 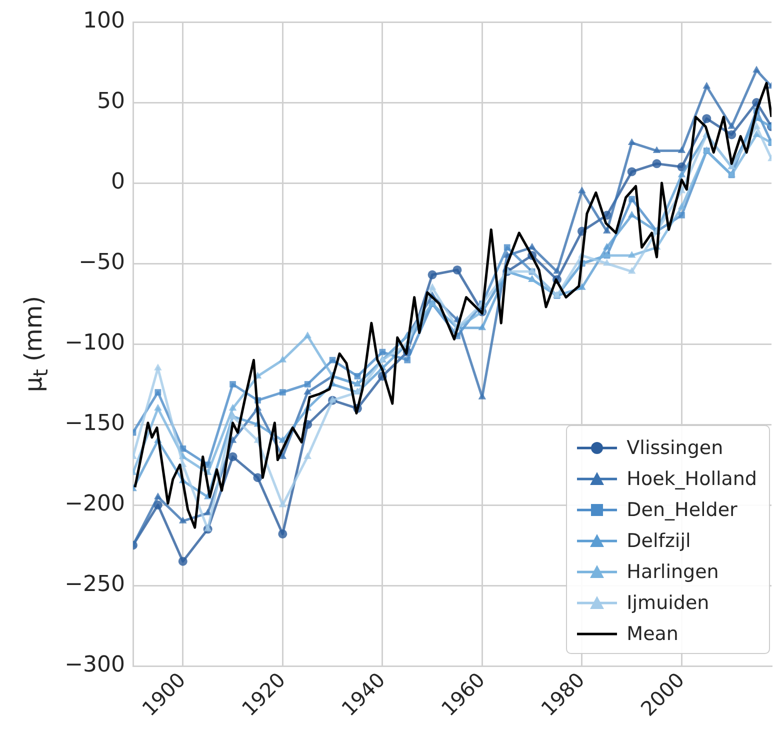 I want to click on y-tick-label: −250, so click(x=94, y=585).